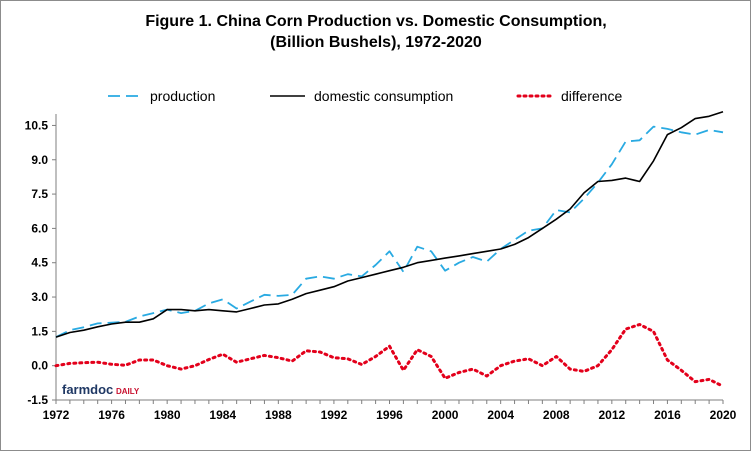 This screenshot has width=751, height=451. I want to click on x-tick-label: 1984, so click(222, 415).